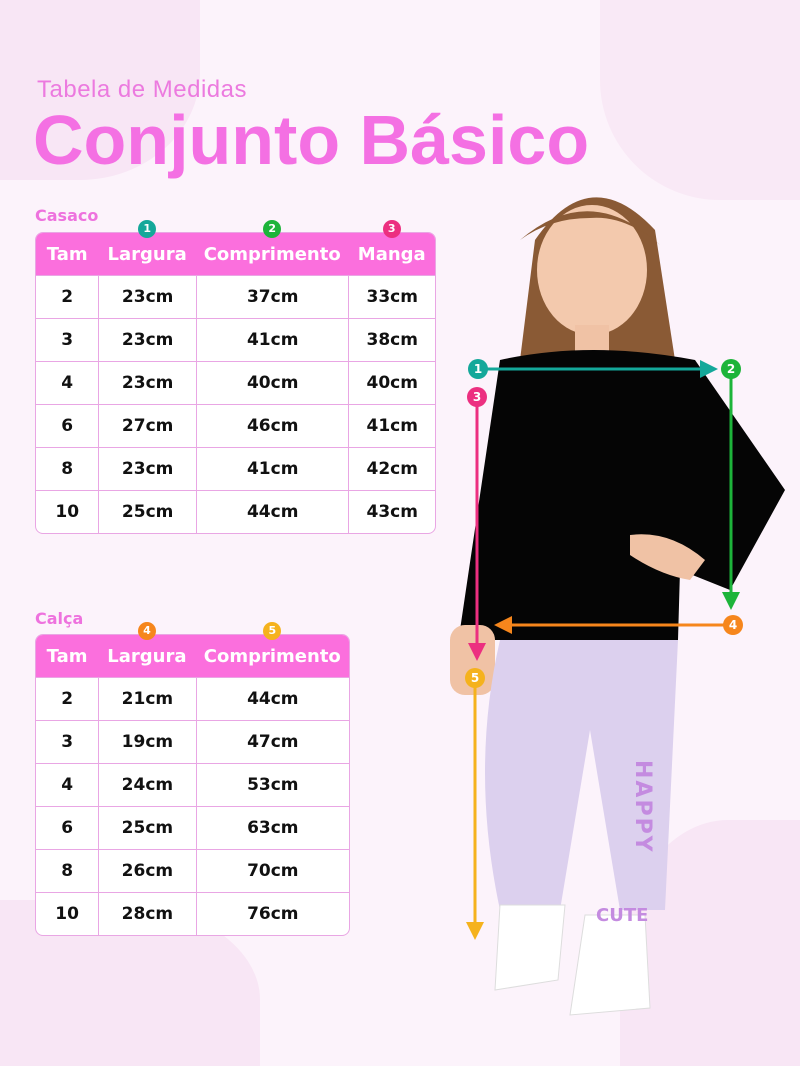  I want to click on table-cell: 70cm, so click(272, 870).